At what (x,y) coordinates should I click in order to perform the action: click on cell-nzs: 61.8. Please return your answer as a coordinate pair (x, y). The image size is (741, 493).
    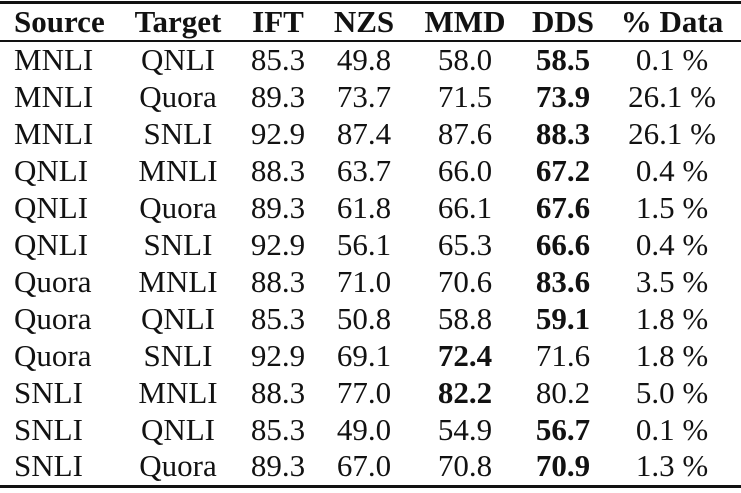
    Looking at the image, I should click on (364, 208).